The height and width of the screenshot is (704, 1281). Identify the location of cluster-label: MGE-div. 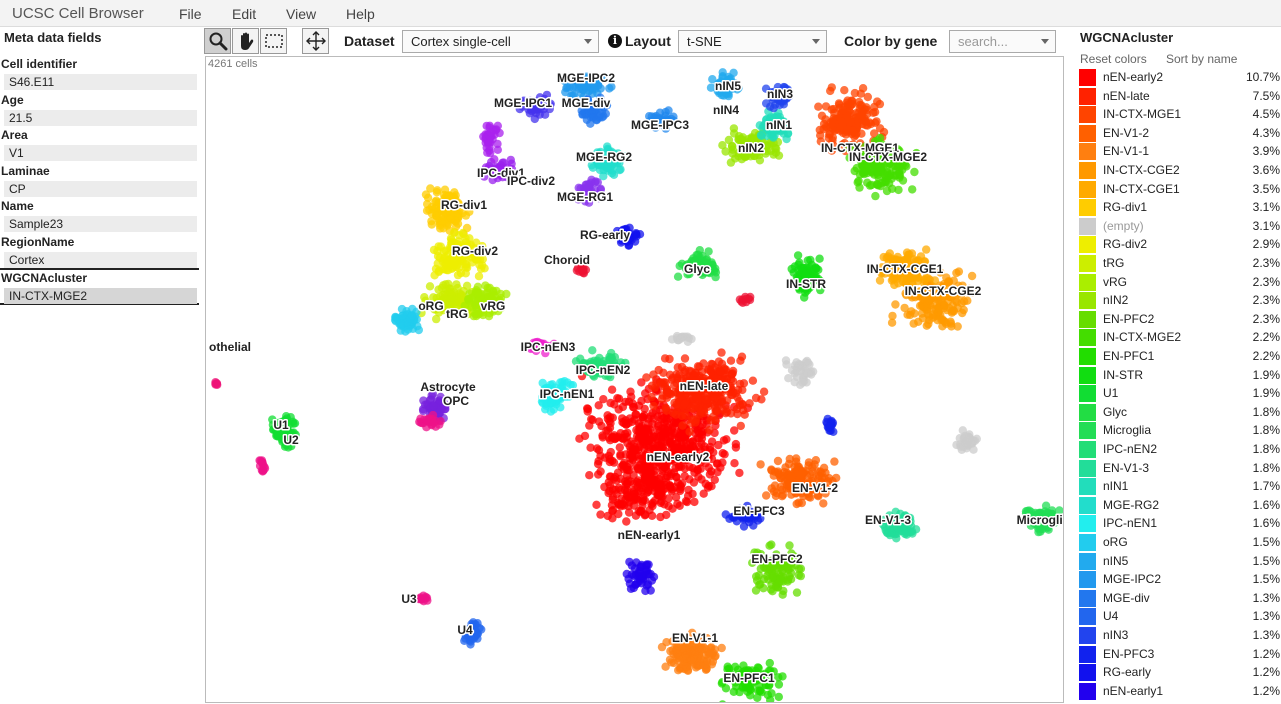
(586, 103).